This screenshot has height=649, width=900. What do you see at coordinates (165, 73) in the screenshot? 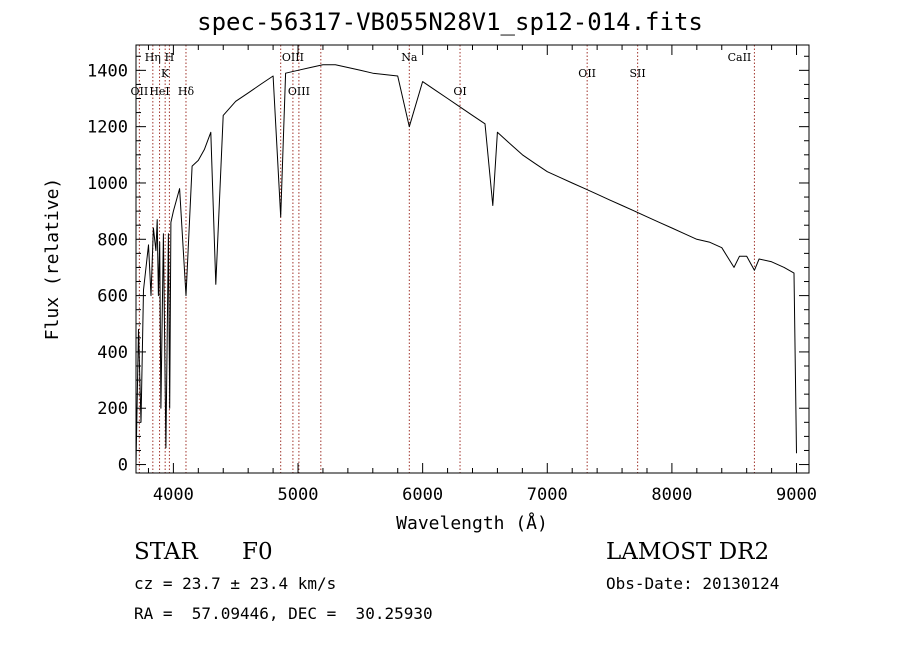
I see `line-label: K` at bounding box center [165, 73].